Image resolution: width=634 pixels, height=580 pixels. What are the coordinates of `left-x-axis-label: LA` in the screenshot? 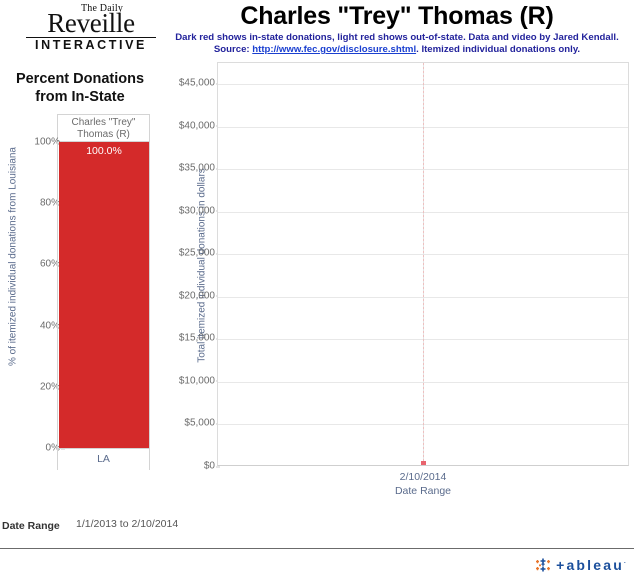 It's located at (103, 459).